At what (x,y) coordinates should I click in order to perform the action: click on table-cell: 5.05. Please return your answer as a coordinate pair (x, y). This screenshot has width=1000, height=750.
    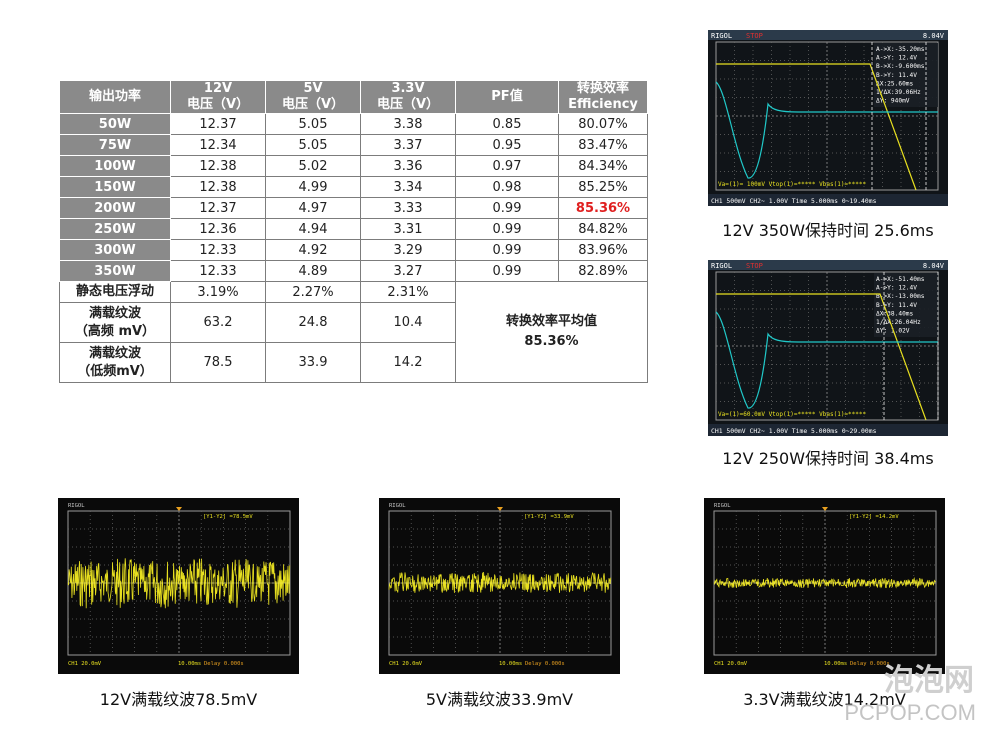
    Looking at the image, I should click on (313, 124).